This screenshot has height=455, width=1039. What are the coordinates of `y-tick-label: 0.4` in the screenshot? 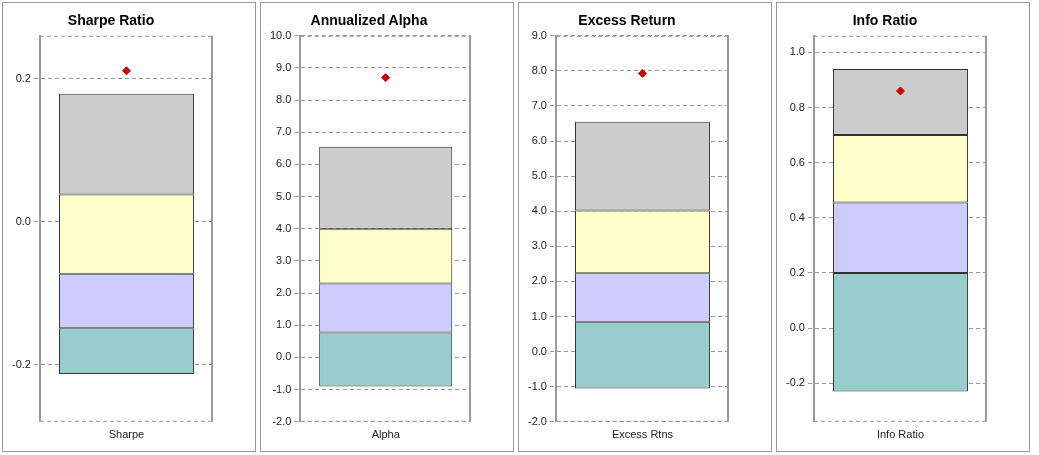 It's located at (797, 216).